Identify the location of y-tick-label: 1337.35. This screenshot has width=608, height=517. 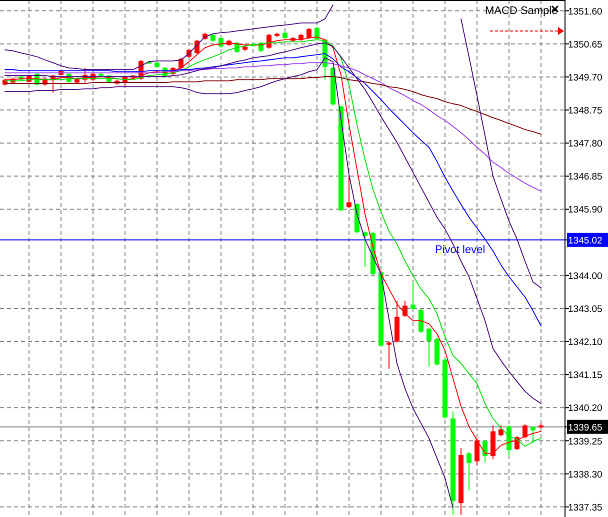
(585, 508).